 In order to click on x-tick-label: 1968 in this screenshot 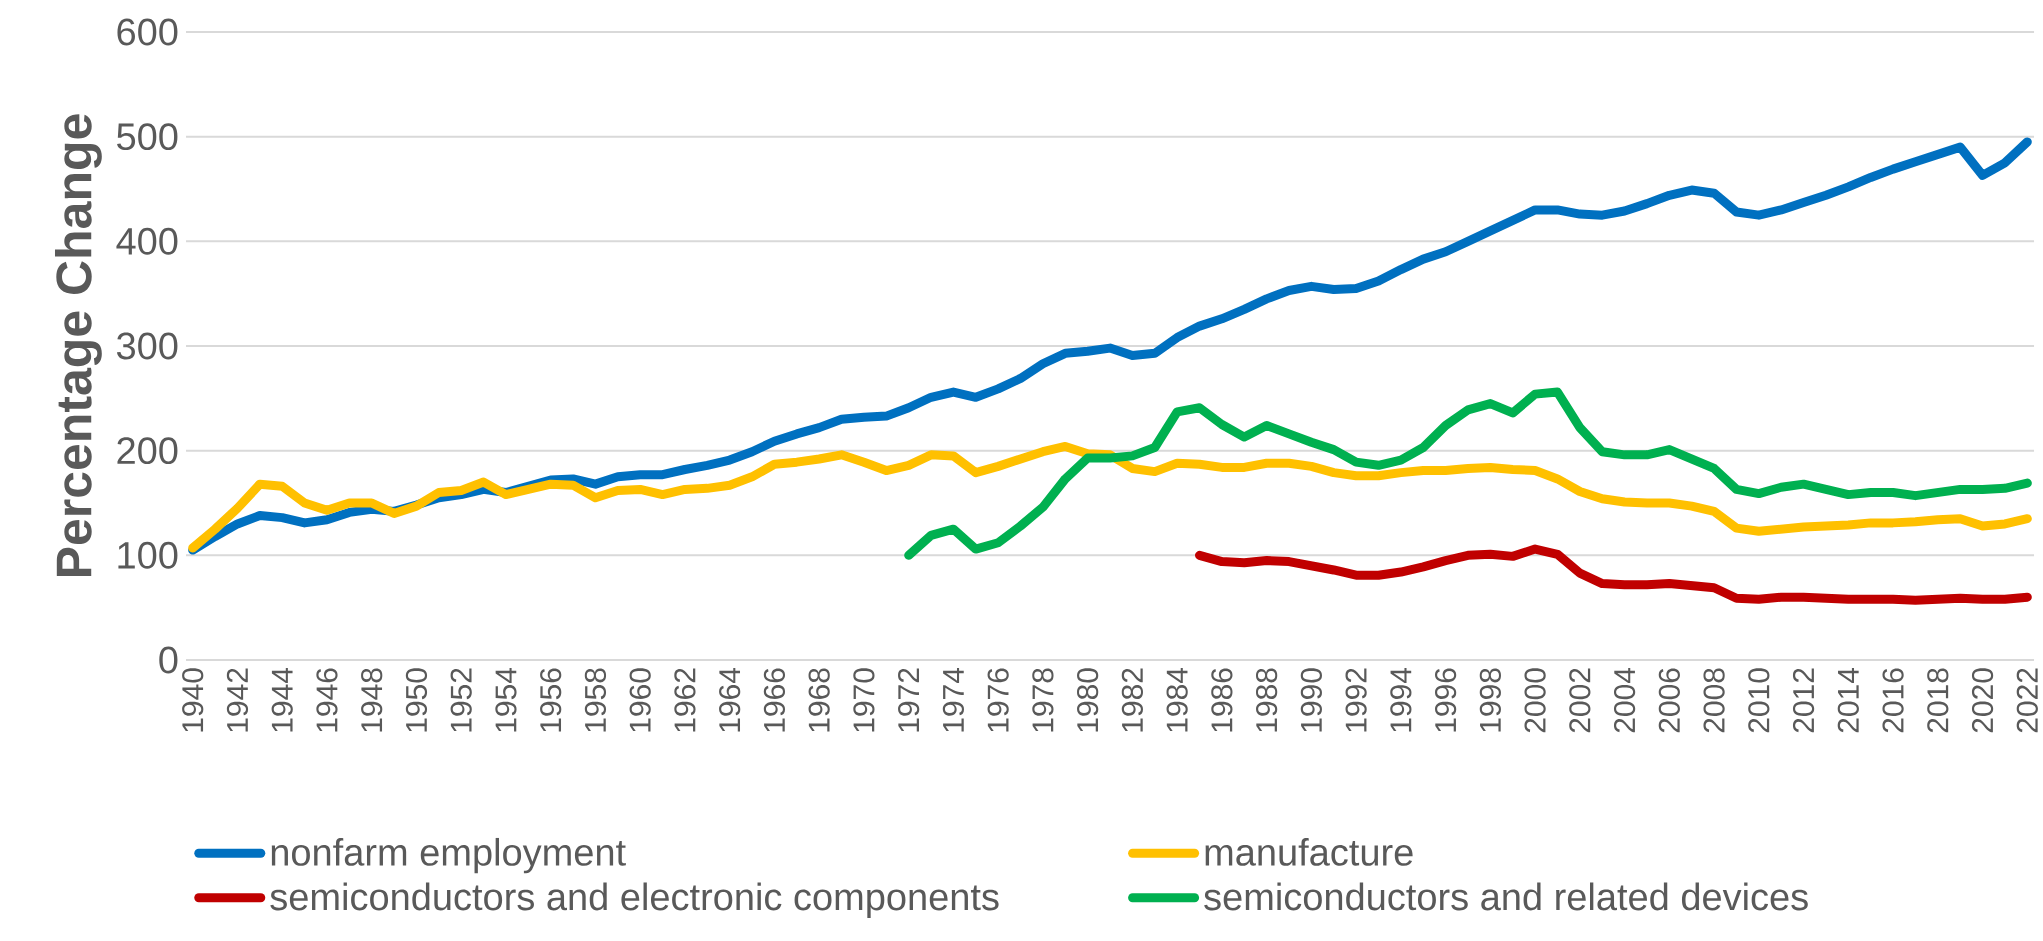, I will do `click(819, 700)`.